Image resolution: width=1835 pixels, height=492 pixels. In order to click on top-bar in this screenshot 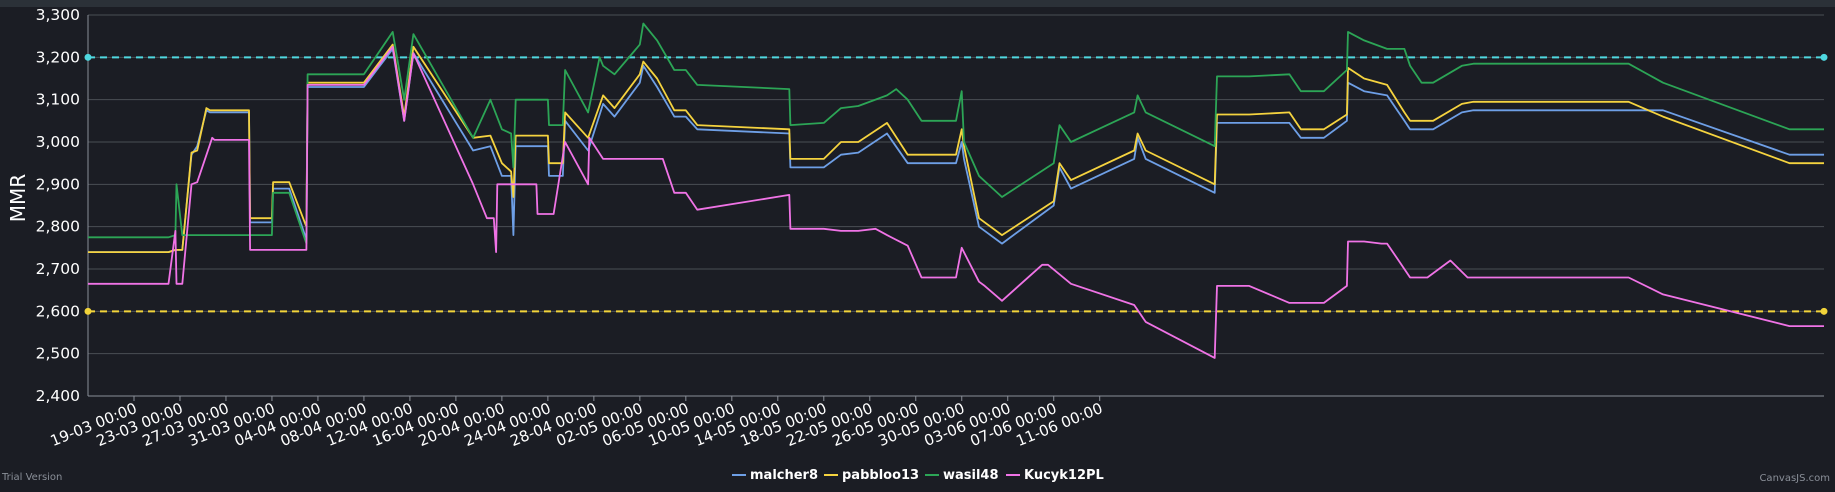, I will do `click(917, 3)`.